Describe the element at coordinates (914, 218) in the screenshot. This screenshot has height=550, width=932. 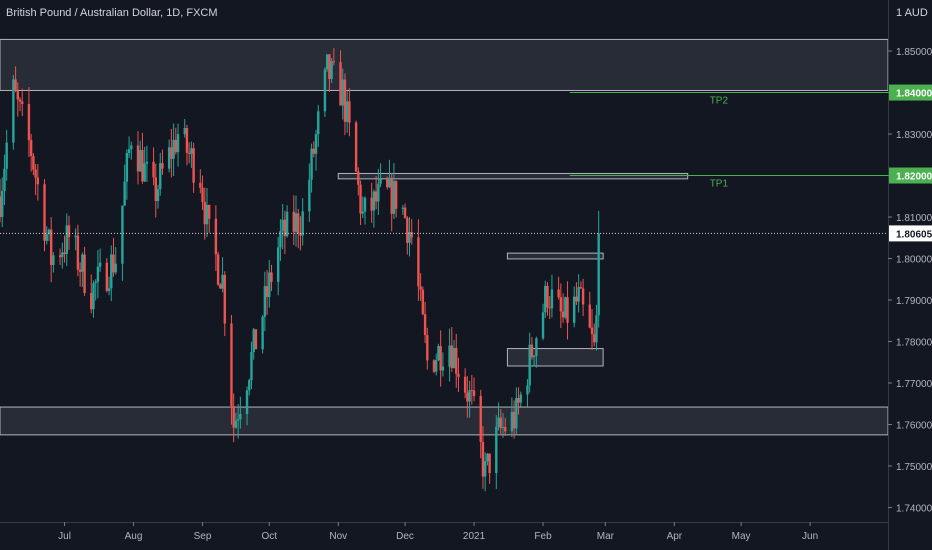
I see `price-tick-label: 1.81000` at that location.